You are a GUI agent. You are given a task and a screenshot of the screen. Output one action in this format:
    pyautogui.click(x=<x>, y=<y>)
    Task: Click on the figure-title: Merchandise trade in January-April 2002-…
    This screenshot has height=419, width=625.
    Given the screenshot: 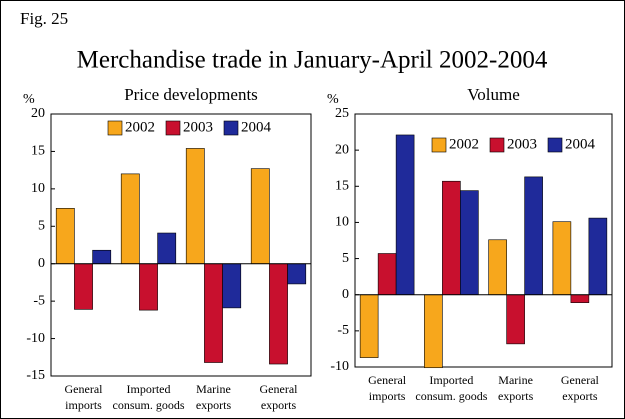 What is the action you would take?
    pyautogui.click(x=312, y=60)
    